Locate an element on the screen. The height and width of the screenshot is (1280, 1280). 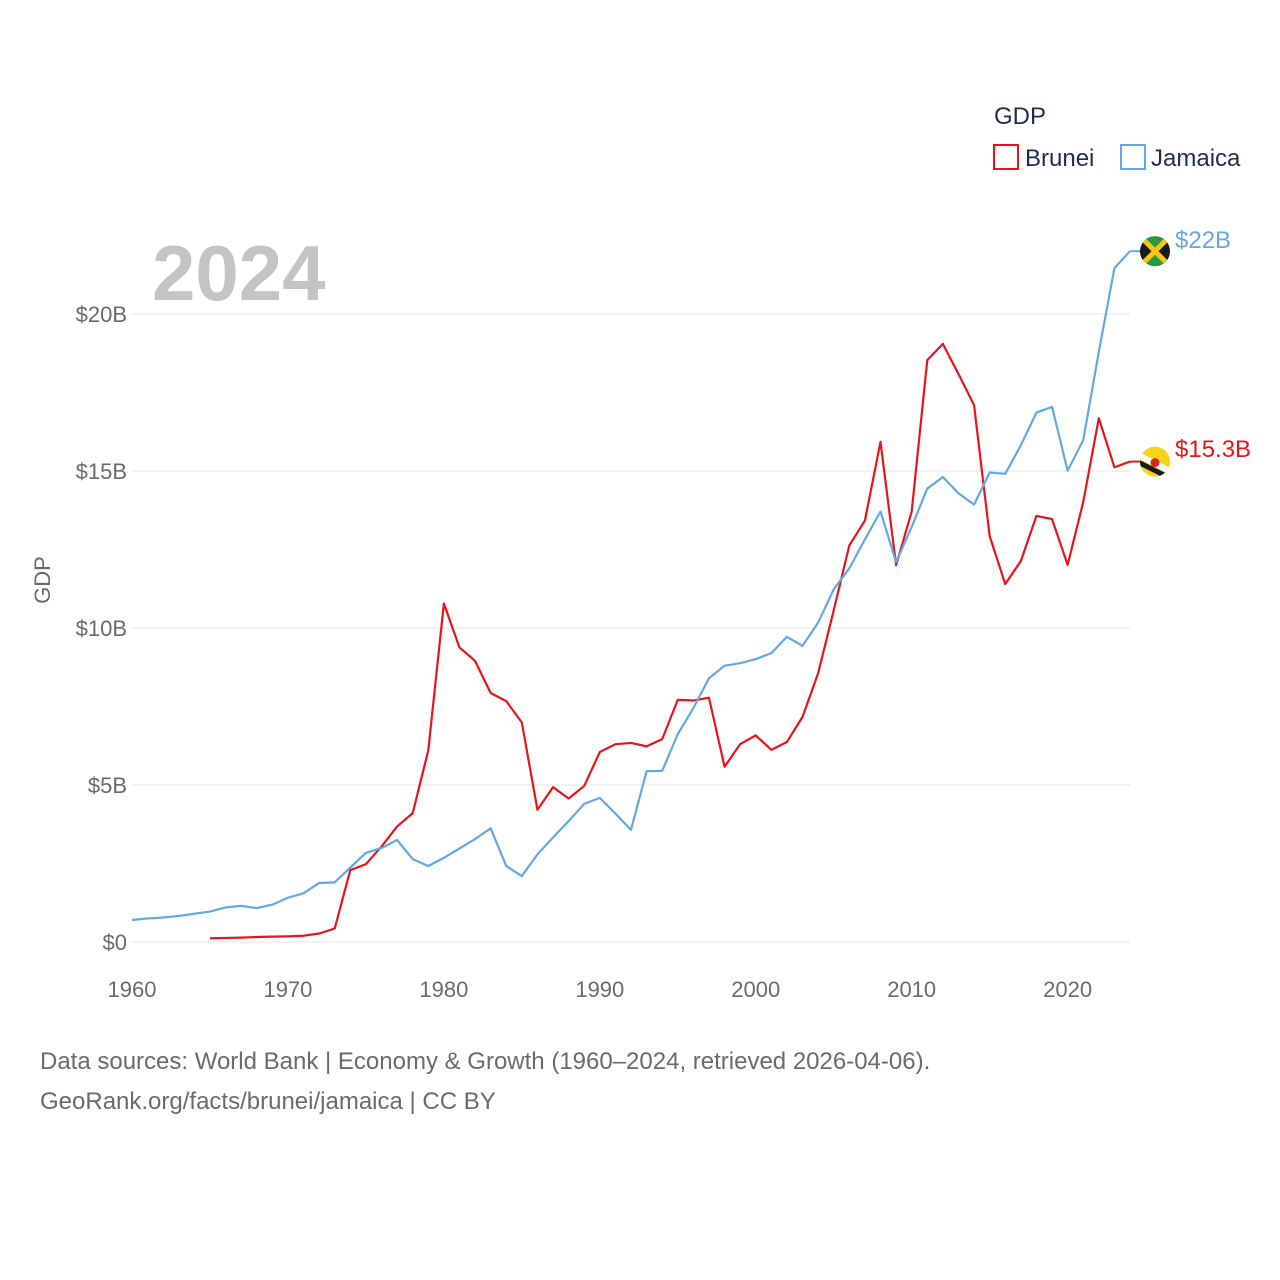
x-tick-label: 1970 is located at coordinates (287, 989).